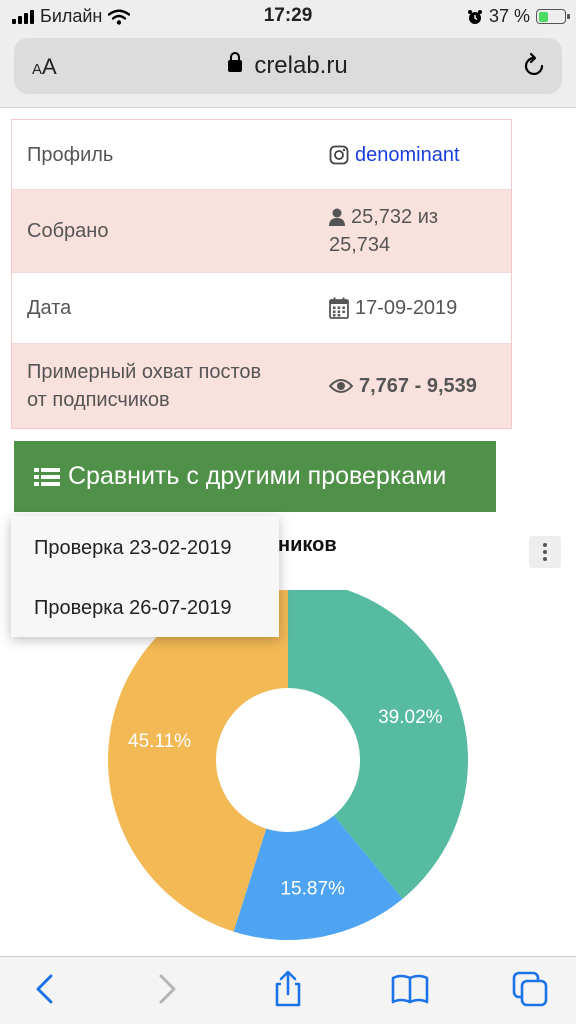 The image size is (576, 1024). I want to click on list-icon, so click(47, 476).